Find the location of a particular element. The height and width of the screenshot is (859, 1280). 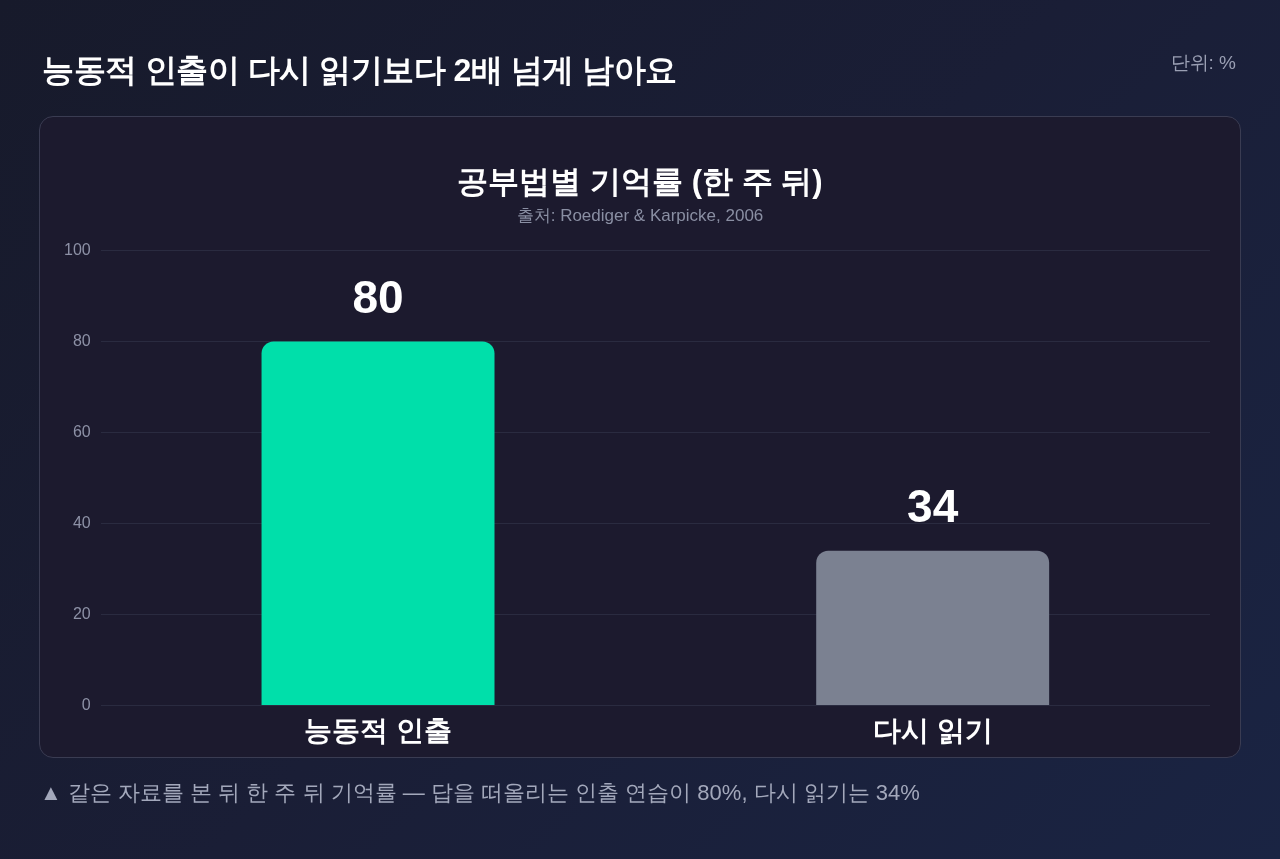

x-tick-label: 능동적 인출 is located at coordinates (378, 730).